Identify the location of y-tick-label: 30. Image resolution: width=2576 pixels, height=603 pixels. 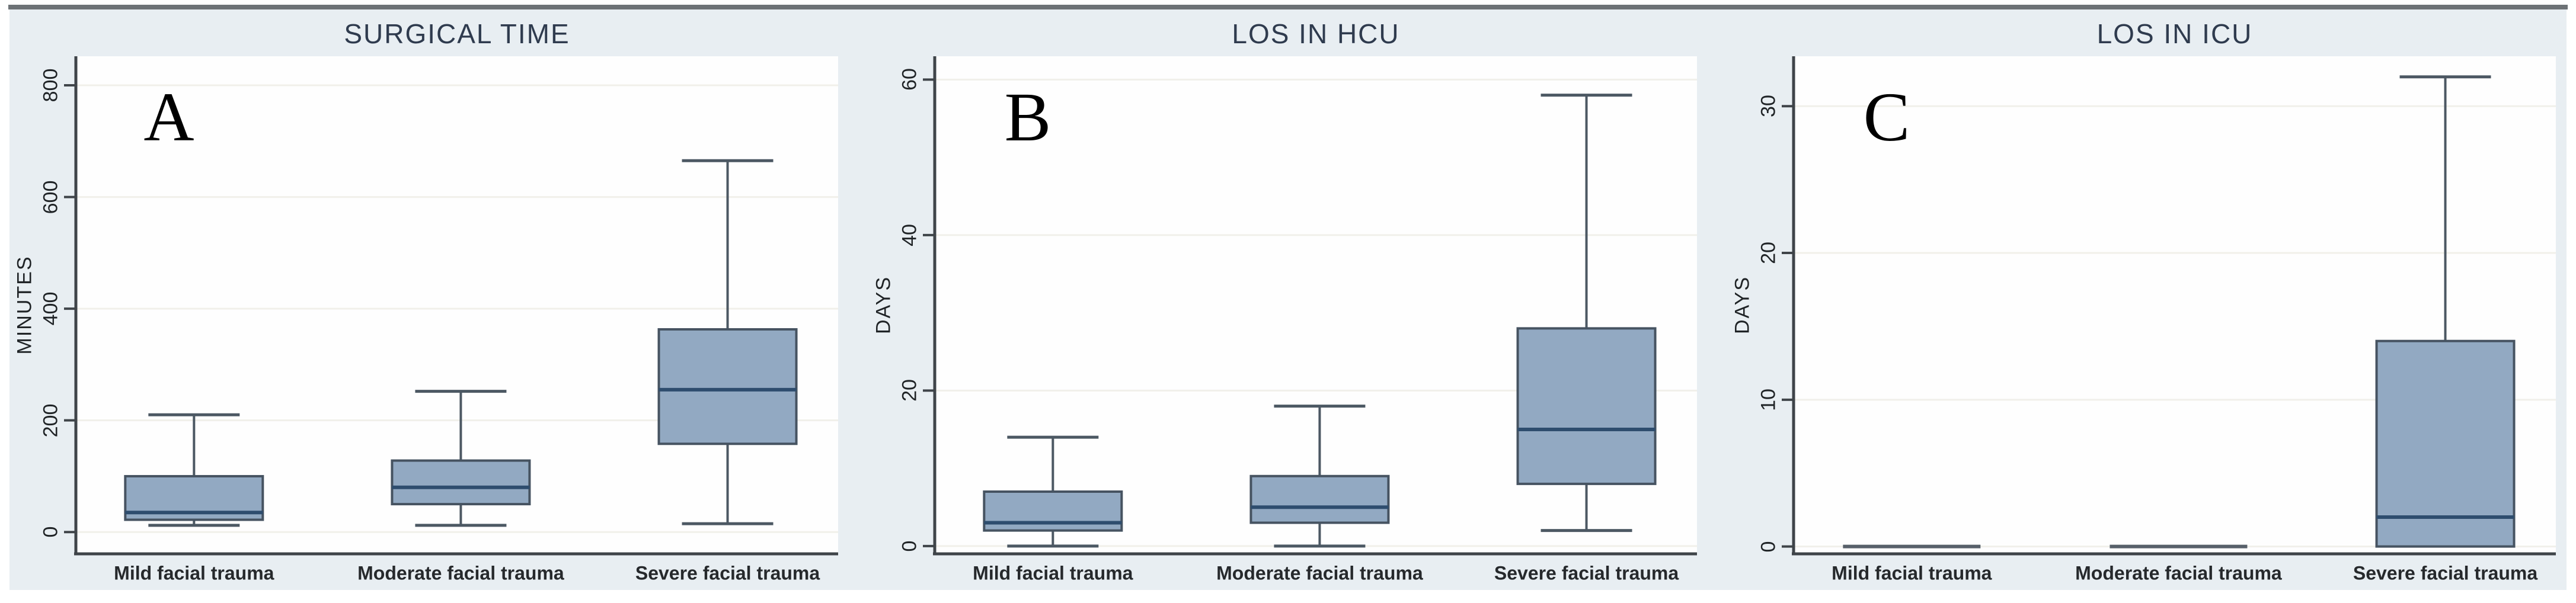
(1768, 106).